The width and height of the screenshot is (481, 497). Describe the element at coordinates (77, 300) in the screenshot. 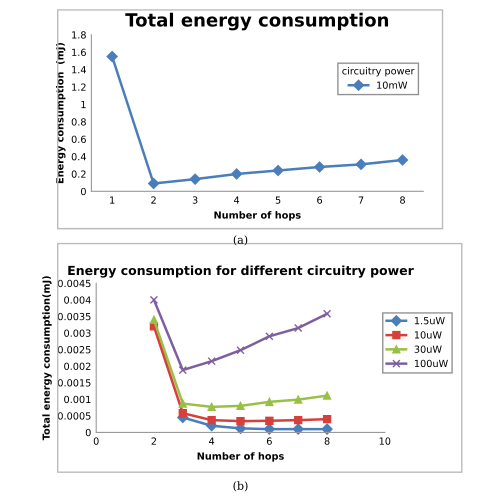

I see `y-tick-label: 0.004` at that location.